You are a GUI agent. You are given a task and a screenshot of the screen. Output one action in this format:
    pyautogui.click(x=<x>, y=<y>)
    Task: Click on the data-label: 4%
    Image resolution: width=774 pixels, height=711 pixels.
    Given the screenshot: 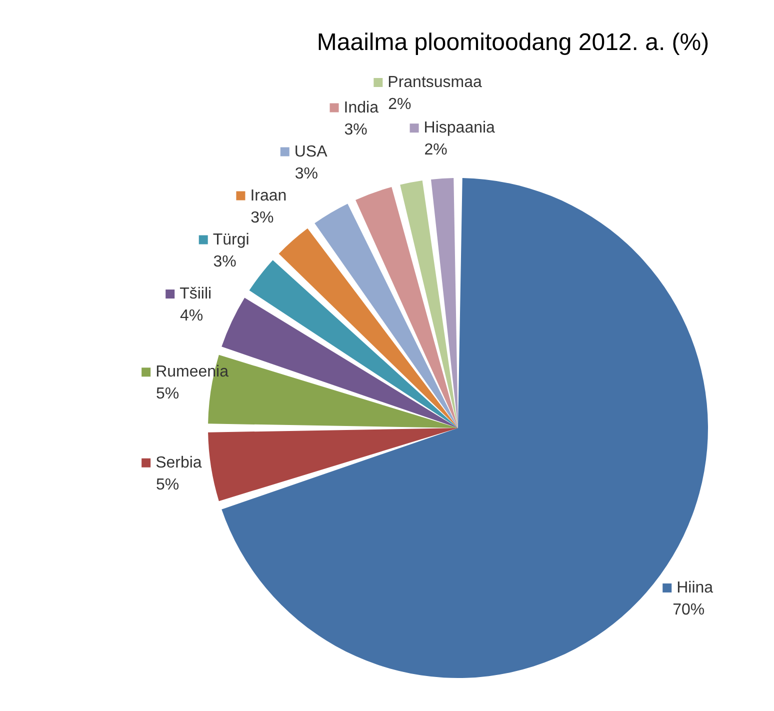 What is the action you would take?
    pyautogui.click(x=192, y=316)
    